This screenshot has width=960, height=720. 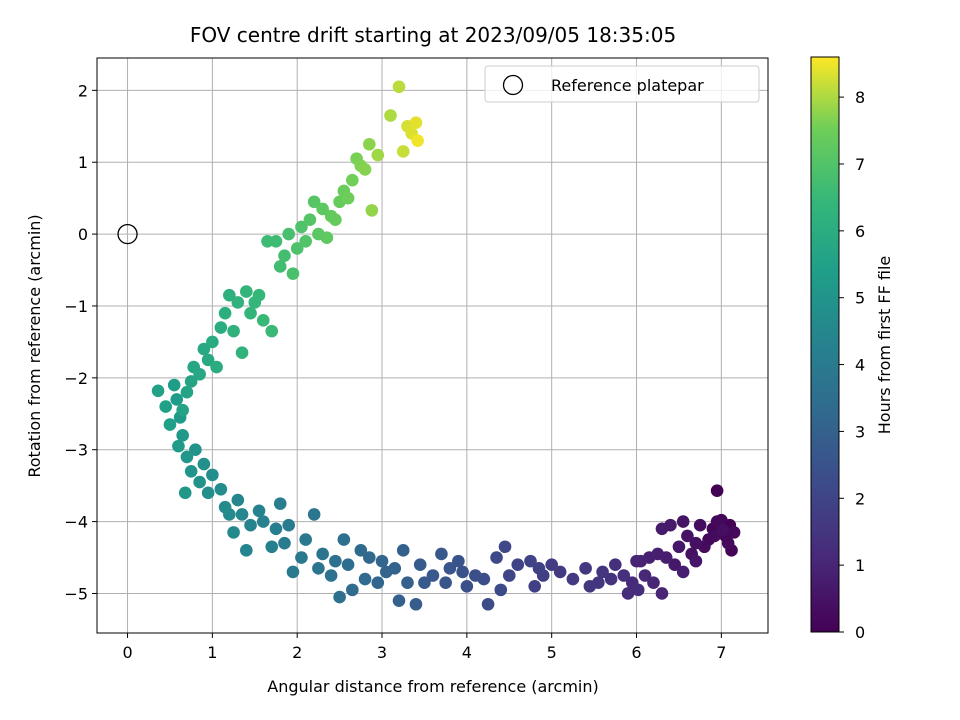 What do you see at coordinates (860, 231) in the screenshot?
I see `colorbar-tick-label: 6` at bounding box center [860, 231].